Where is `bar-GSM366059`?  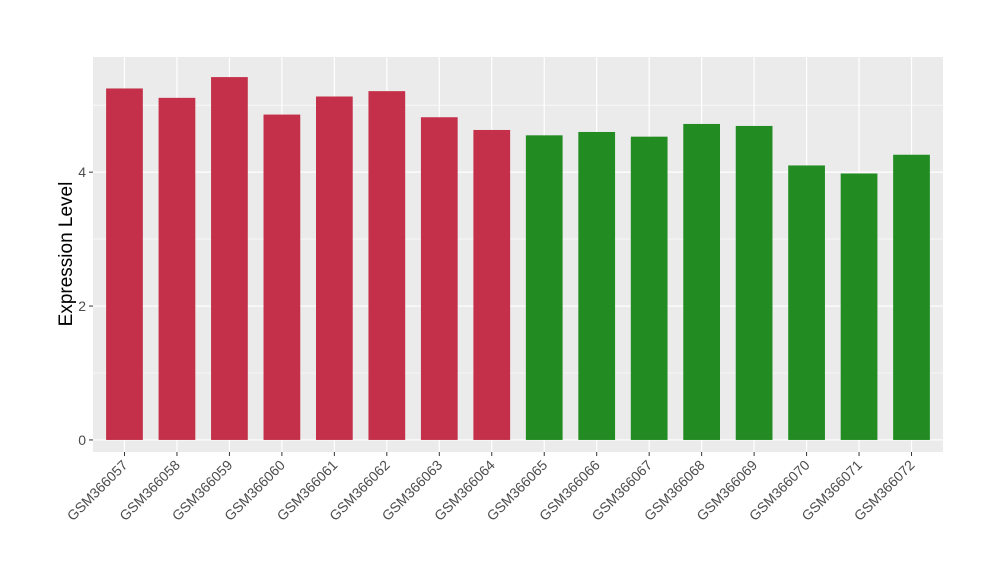
bar-GSM366059 is located at coordinates (229, 258).